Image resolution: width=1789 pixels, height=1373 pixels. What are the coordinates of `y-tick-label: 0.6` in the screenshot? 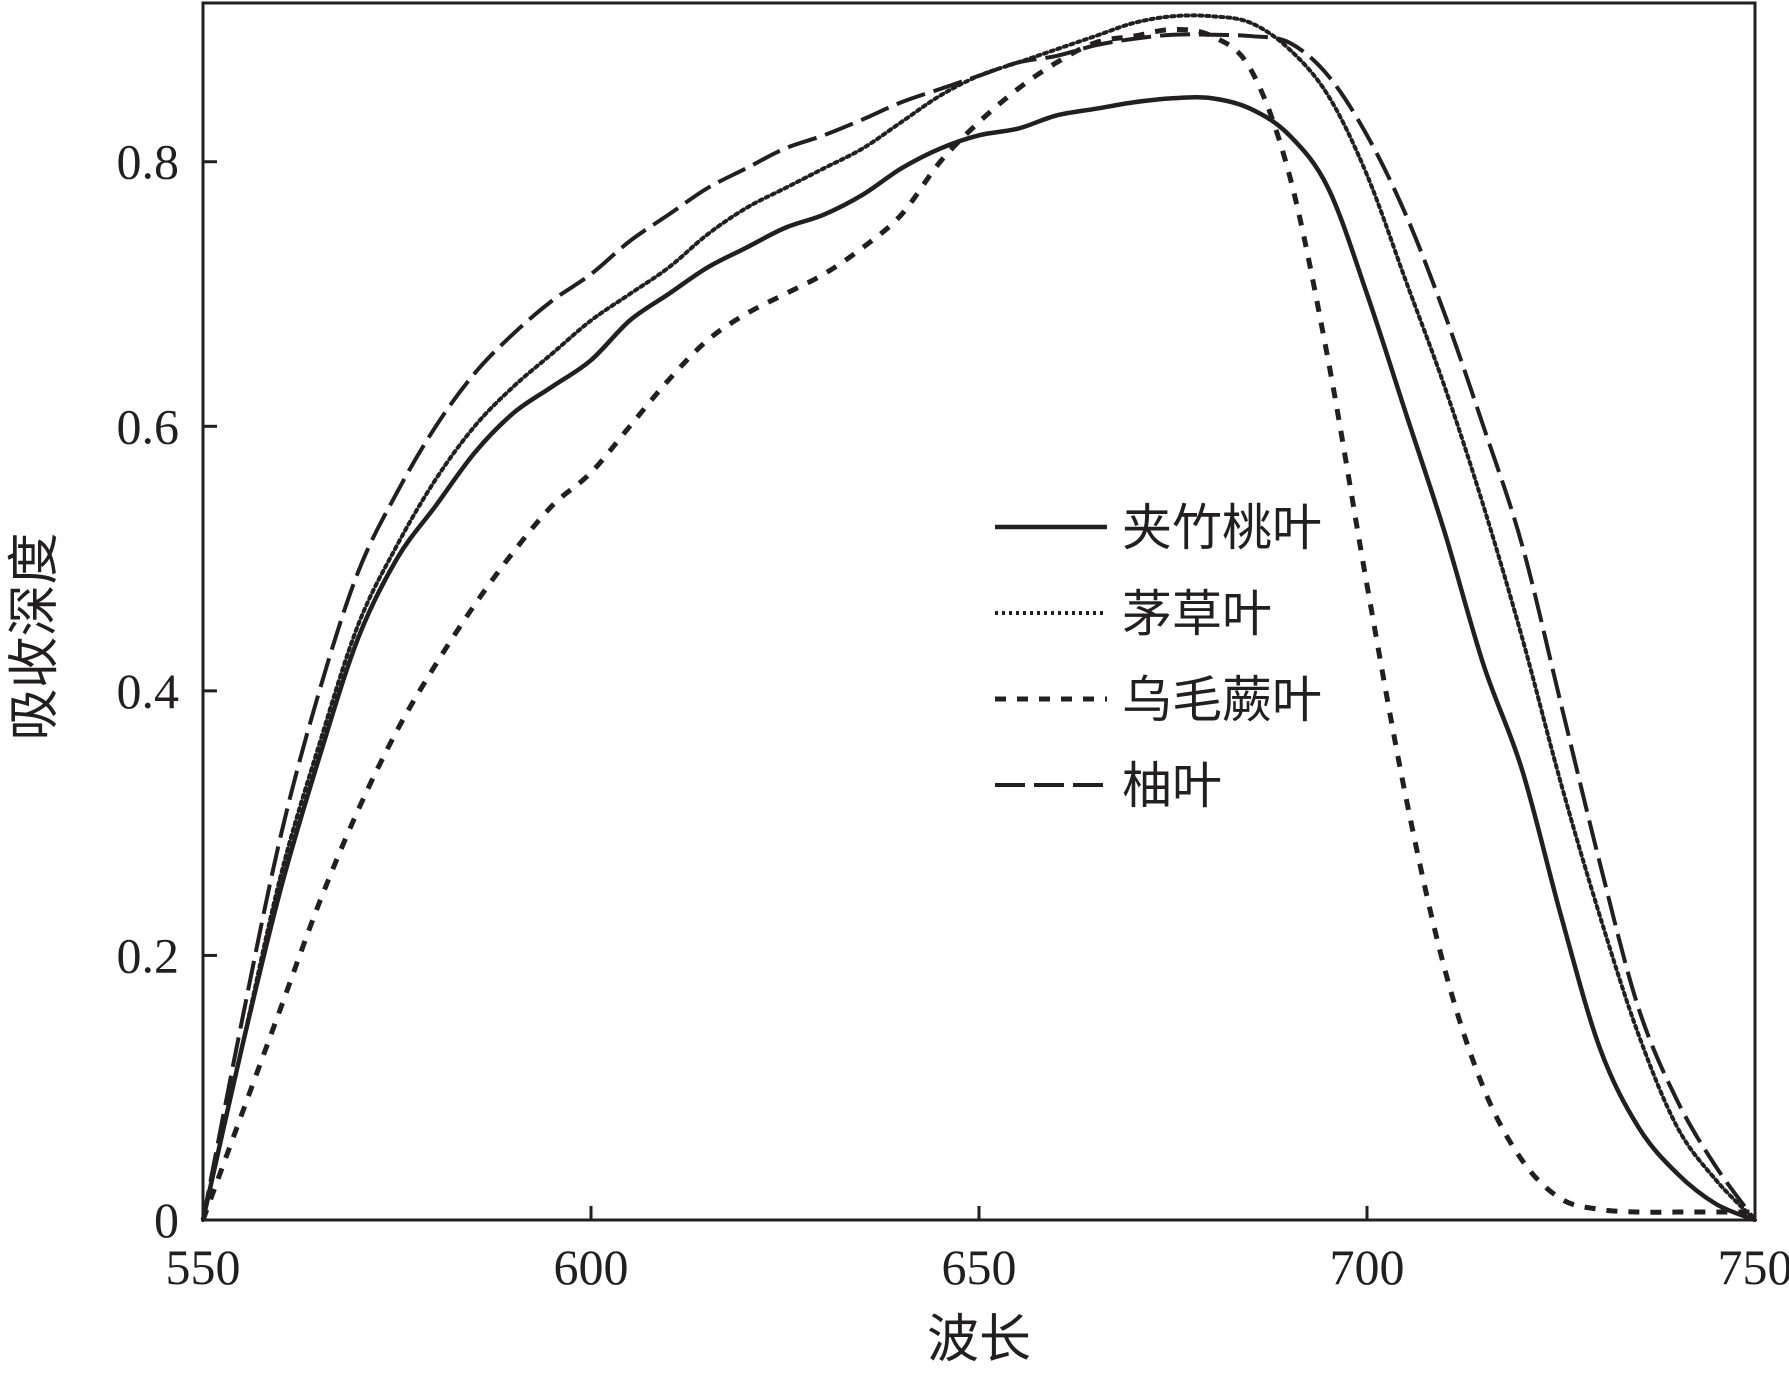 It's located at (148, 426).